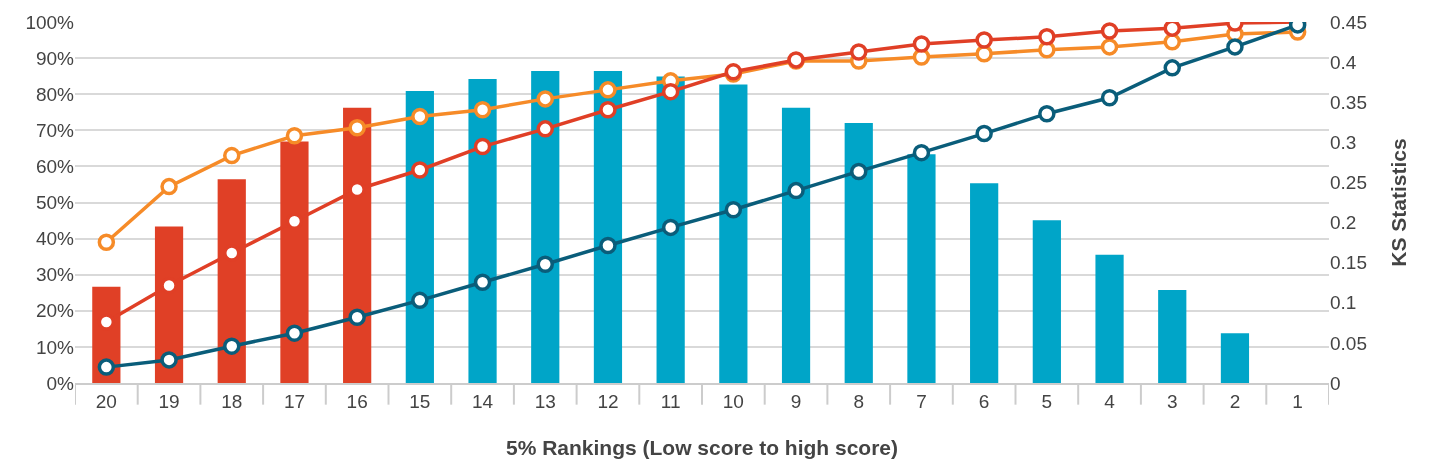 The image size is (1444, 468). Describe the element at coordinates (1343, 62) in the screenshot. I see `y2-tick-label: 0.4` at that location.